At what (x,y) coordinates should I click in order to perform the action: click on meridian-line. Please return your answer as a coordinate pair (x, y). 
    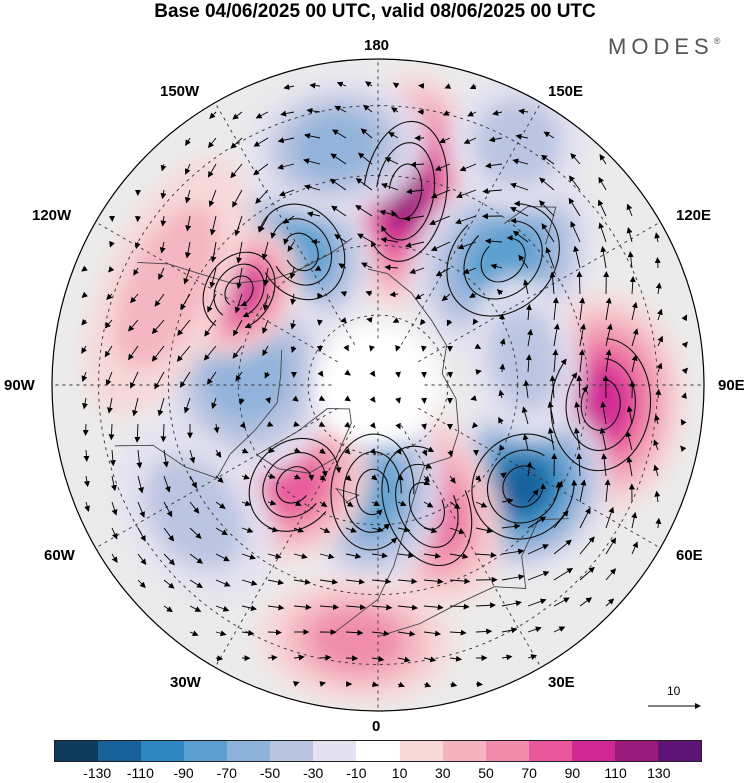
    Looking at the image, I should click on (471, 546).